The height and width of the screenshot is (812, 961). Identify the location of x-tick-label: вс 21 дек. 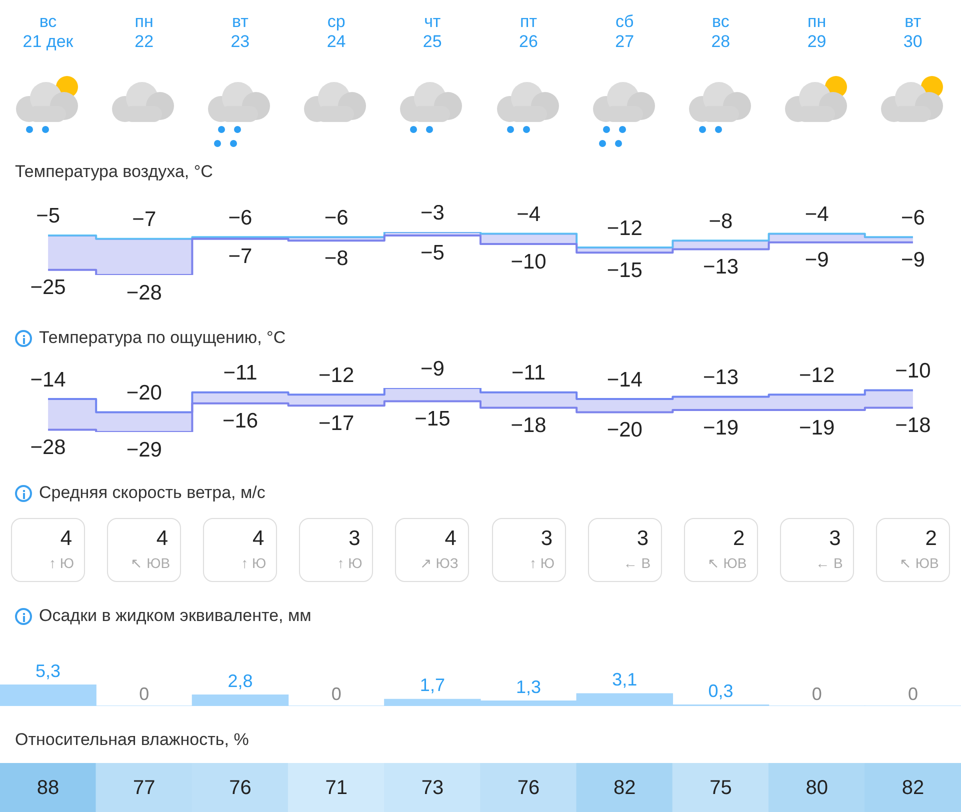
(48, 32).